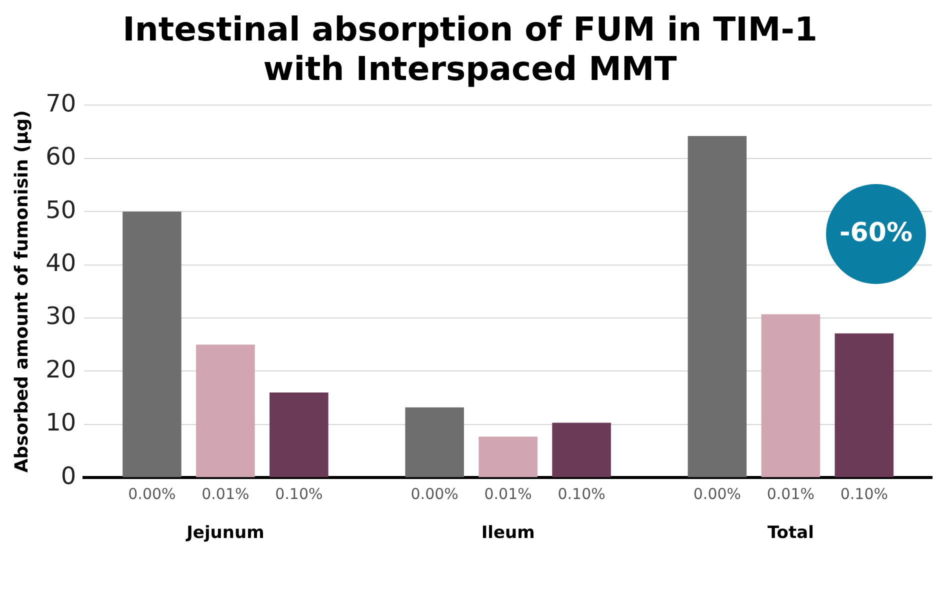 Image resolution: width=944 pixels, height=590 pixels. Describe the element at coordinates (61, 369) in the screenshot. I see `y-tick-label: 20` at that location.